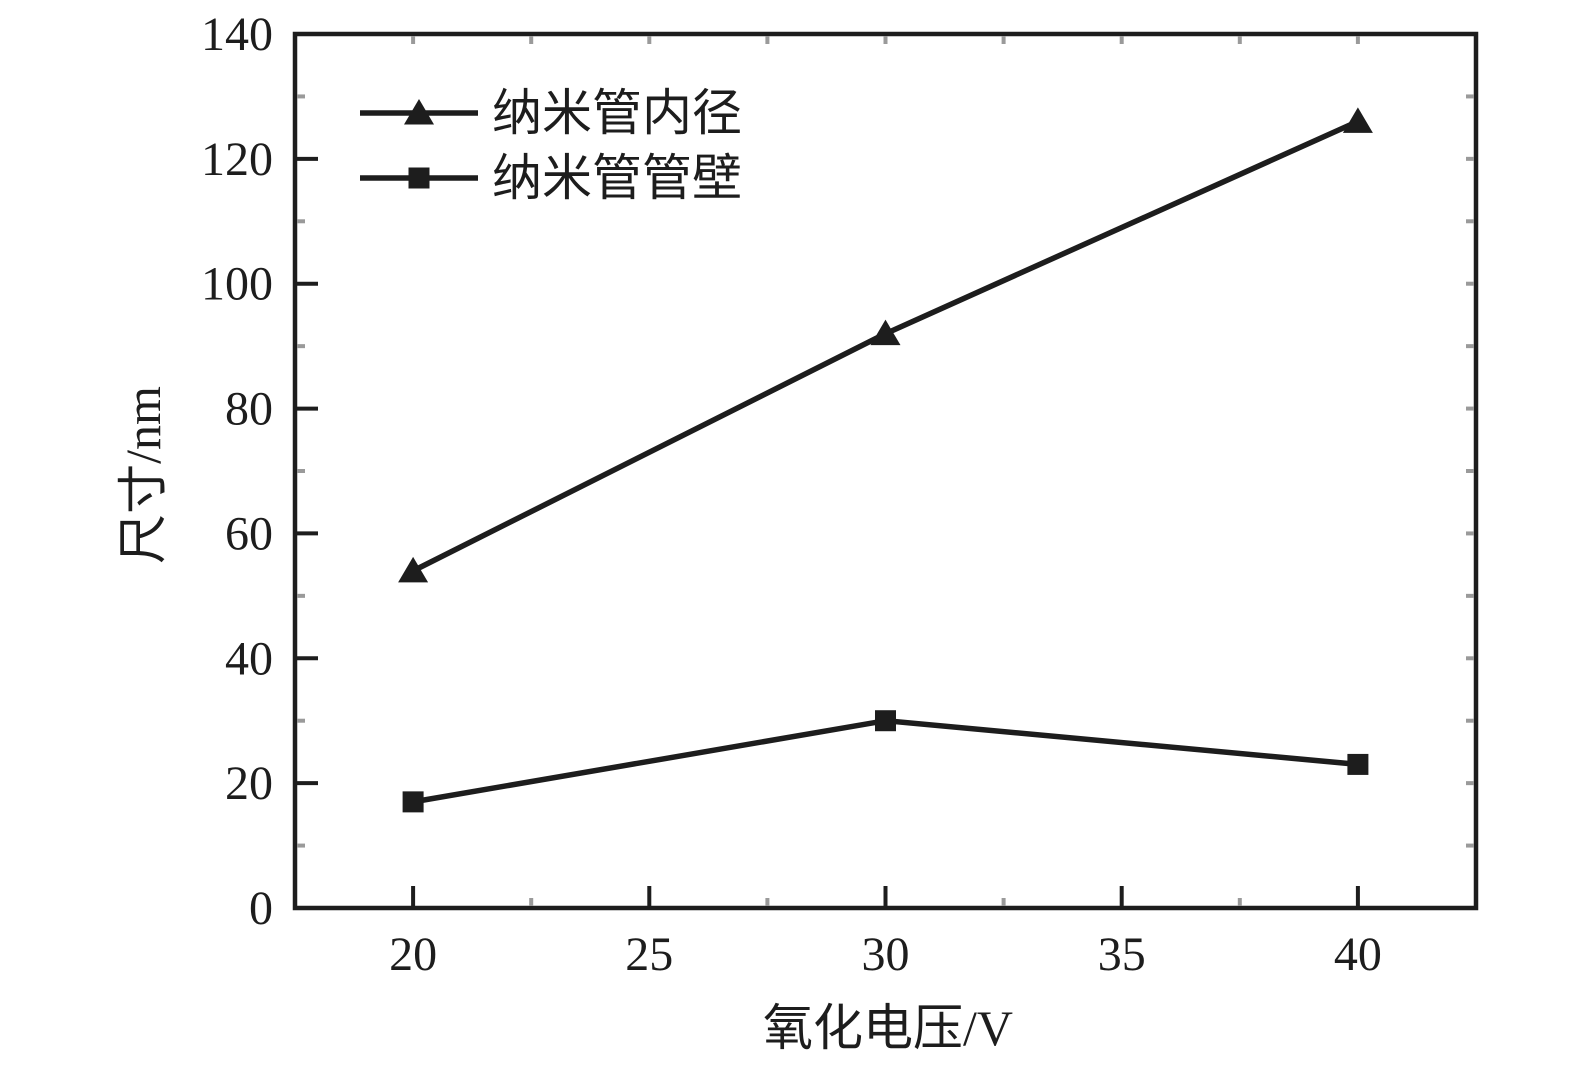 This screenshot has width=1575, height=1074. Describe the element at coordinates (237, 284) in the screenshot. I see `y-tick-label: 100` at that location.